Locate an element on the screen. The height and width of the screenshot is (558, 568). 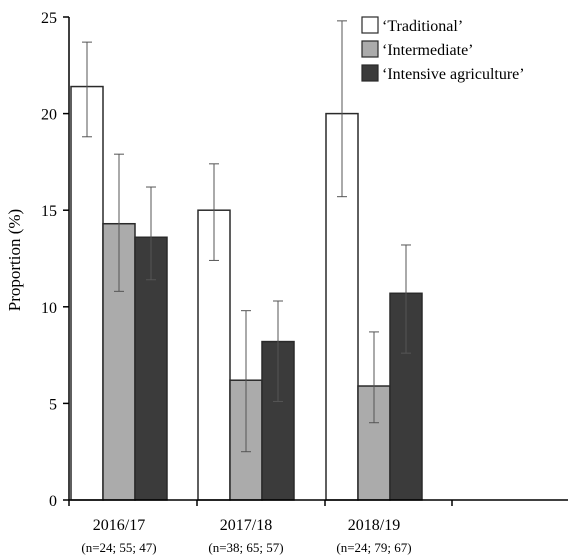
y-tick-label-5: 20 is located at coordinates (49, 115).